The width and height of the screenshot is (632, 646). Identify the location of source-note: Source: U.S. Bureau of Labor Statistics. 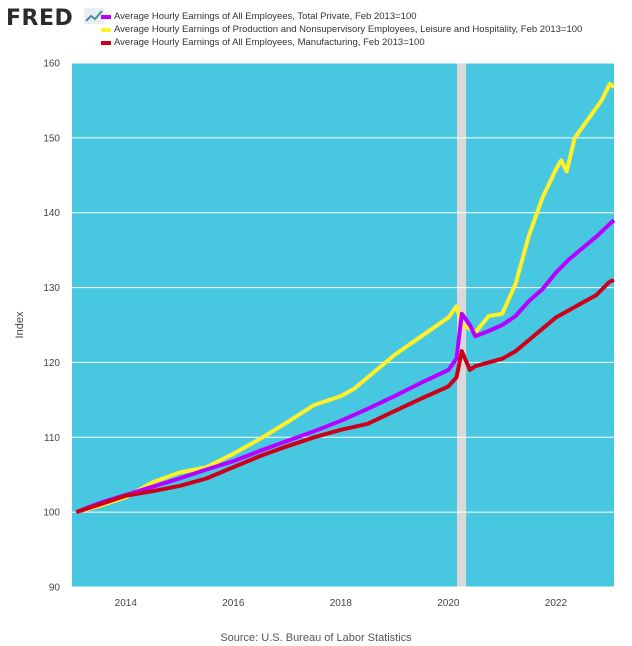
(316, 638).